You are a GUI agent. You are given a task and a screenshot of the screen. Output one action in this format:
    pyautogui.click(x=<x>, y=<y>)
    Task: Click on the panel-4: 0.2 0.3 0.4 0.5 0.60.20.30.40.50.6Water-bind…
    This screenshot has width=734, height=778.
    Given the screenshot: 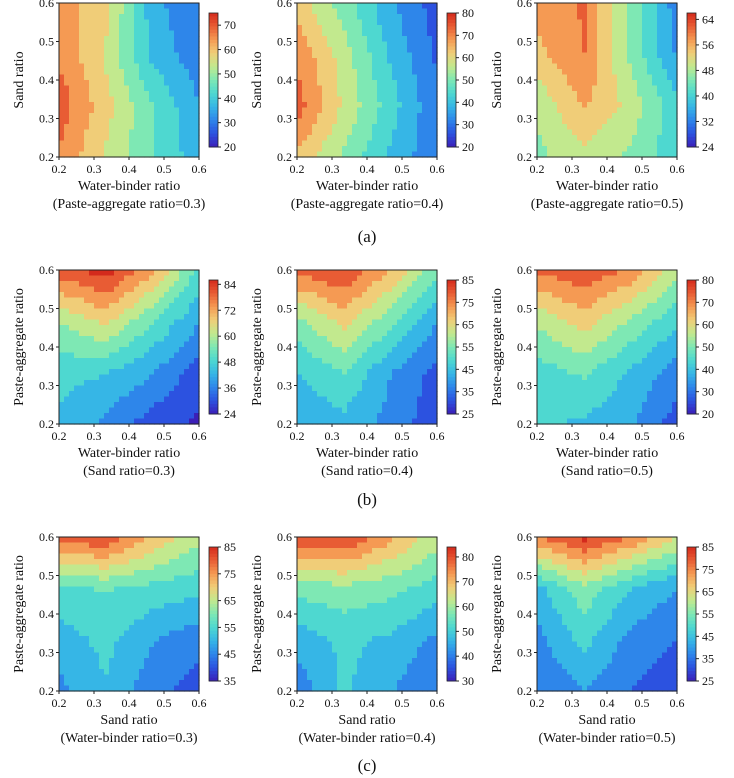 What is the action you would take?
    pyautogui.click(x=124, y=371)
    